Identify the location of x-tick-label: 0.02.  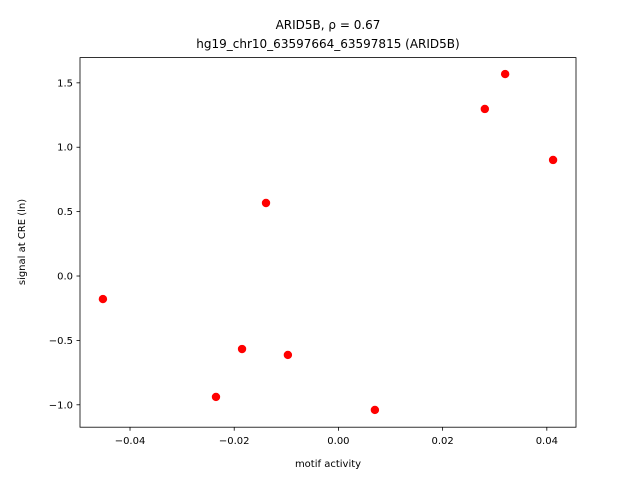
(442, 441).